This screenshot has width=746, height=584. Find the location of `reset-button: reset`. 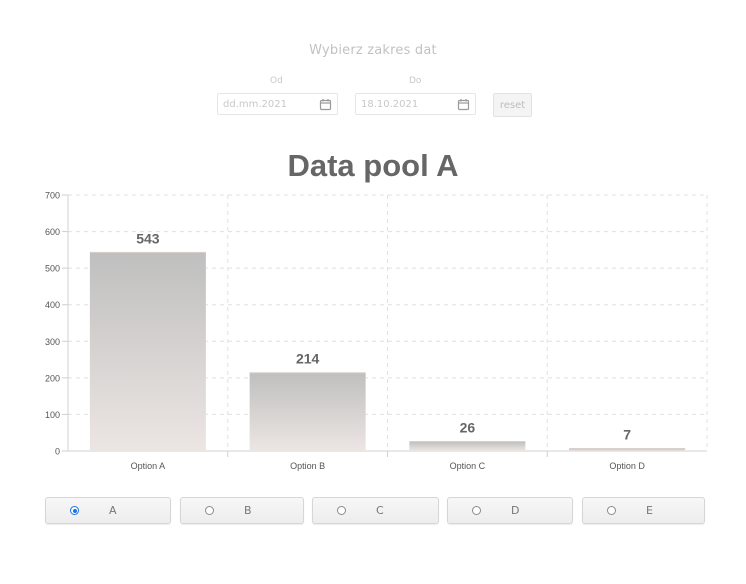

reset-button: reset is located at coordinates (512, 105).